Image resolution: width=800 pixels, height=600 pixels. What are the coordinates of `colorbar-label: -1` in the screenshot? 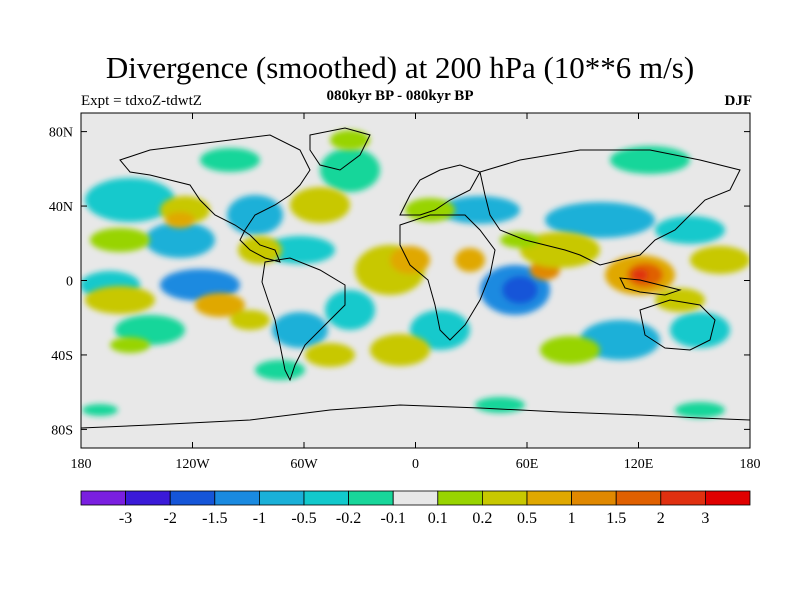 It's located at (259, 518).